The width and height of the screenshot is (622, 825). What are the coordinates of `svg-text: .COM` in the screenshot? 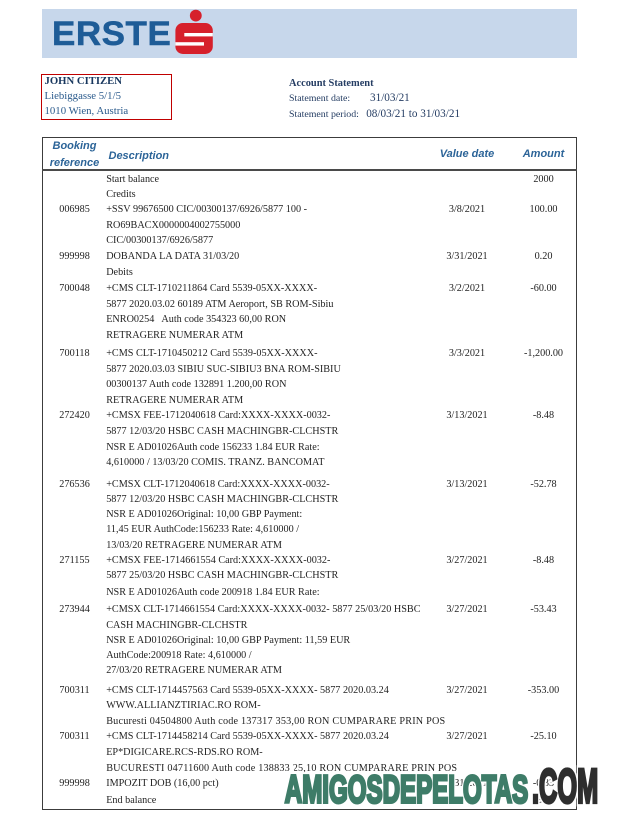 It's located at (565, 787).